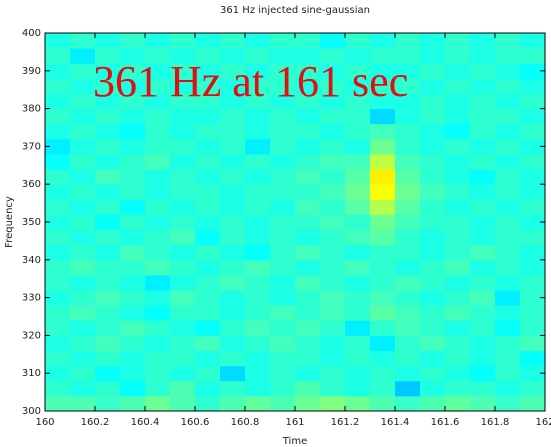  What do you see at coordinates (31, 33) in the screenshot?
I see `y-tick-label: 400` at bounding box center [31, 33].